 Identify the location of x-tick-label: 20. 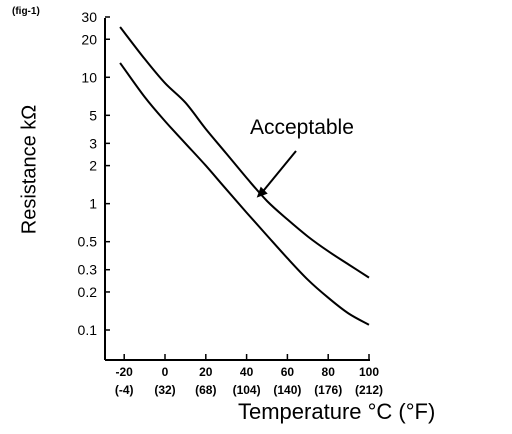
(206, 372).